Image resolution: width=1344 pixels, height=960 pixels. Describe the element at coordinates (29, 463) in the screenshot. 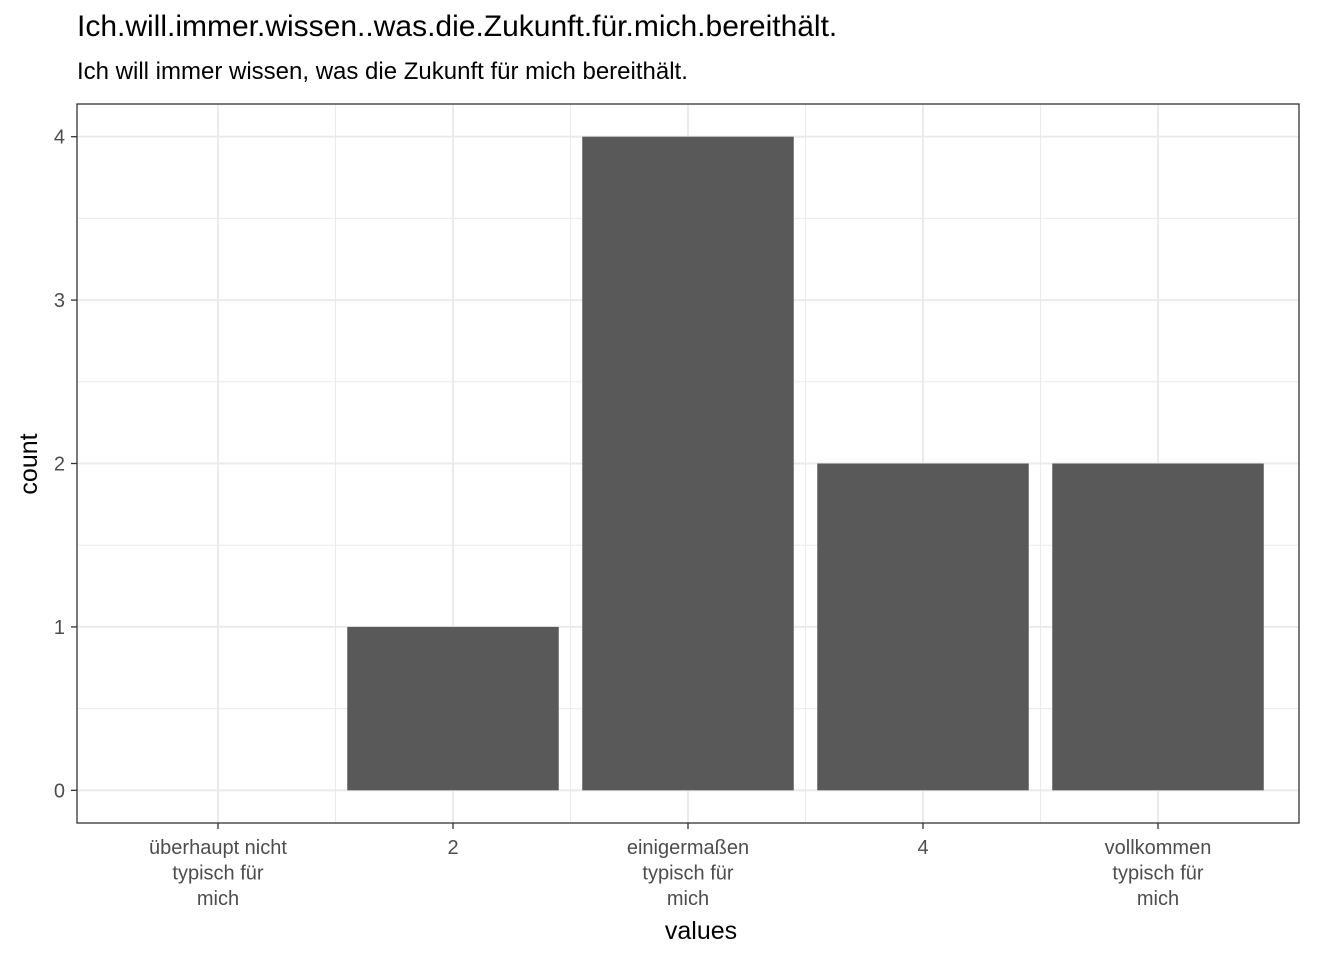

I see `y-axis-title: count` at that location.